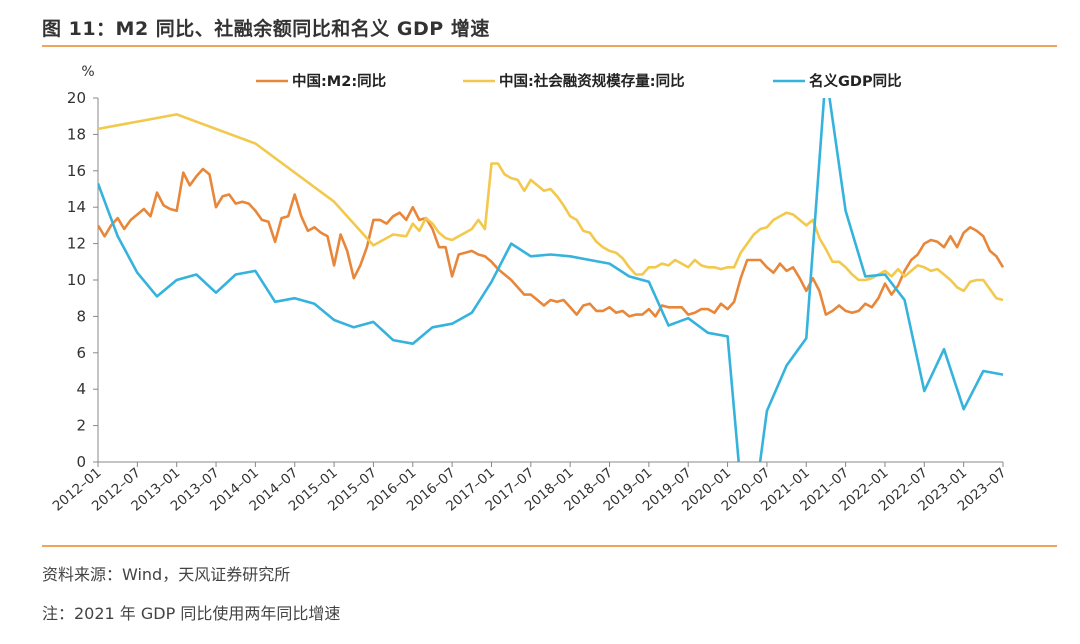 This screenshot has width=1080, height=644. Describe the element at coordinates (81, 353) in the screenshot. I see `y-tick-label: 6` at that location.